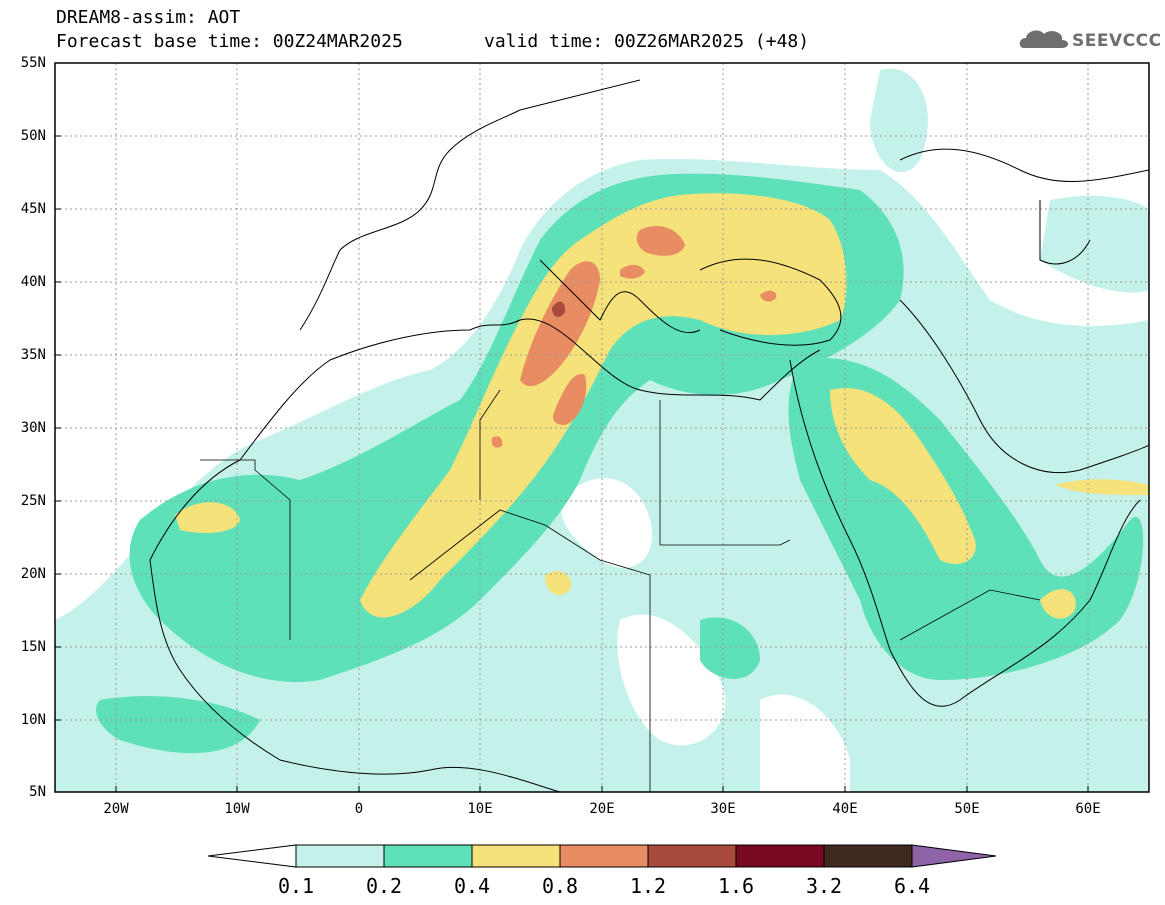 The image size is (1165, 905). Describe the element at coordinates (560, 886) in the screenshot. I see `colorbar-label: 0.8` at that location.